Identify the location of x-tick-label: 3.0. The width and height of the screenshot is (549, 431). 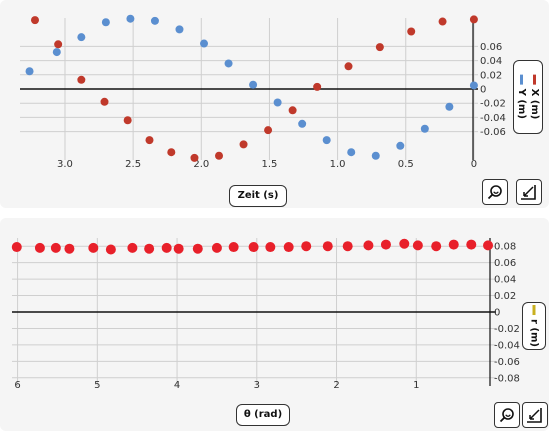
(65, 164).